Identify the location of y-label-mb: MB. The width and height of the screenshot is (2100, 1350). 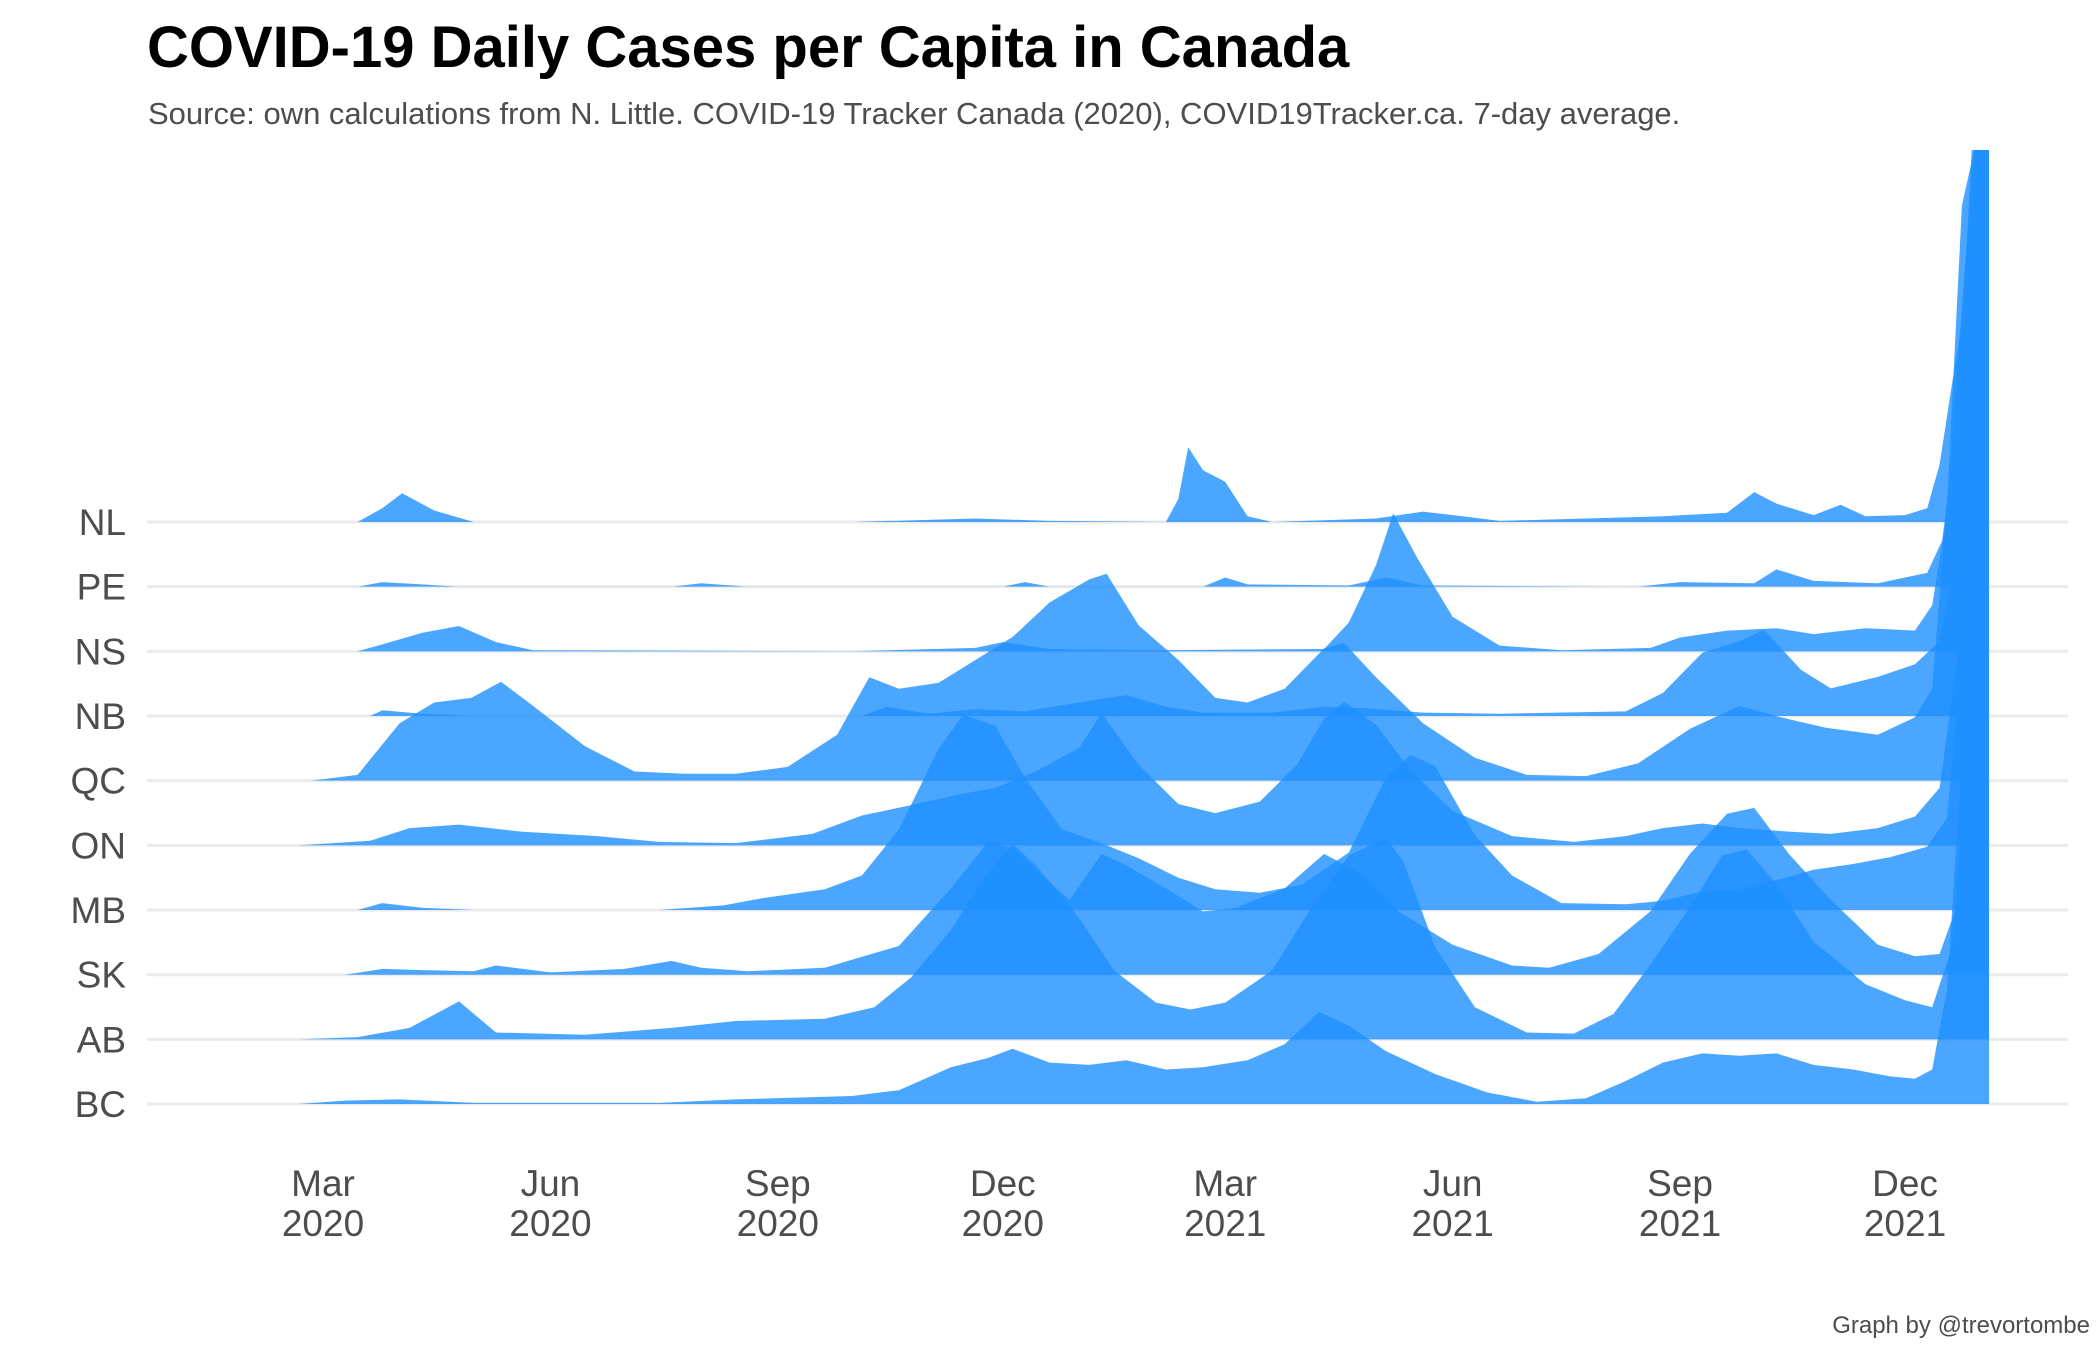
(99, 910).